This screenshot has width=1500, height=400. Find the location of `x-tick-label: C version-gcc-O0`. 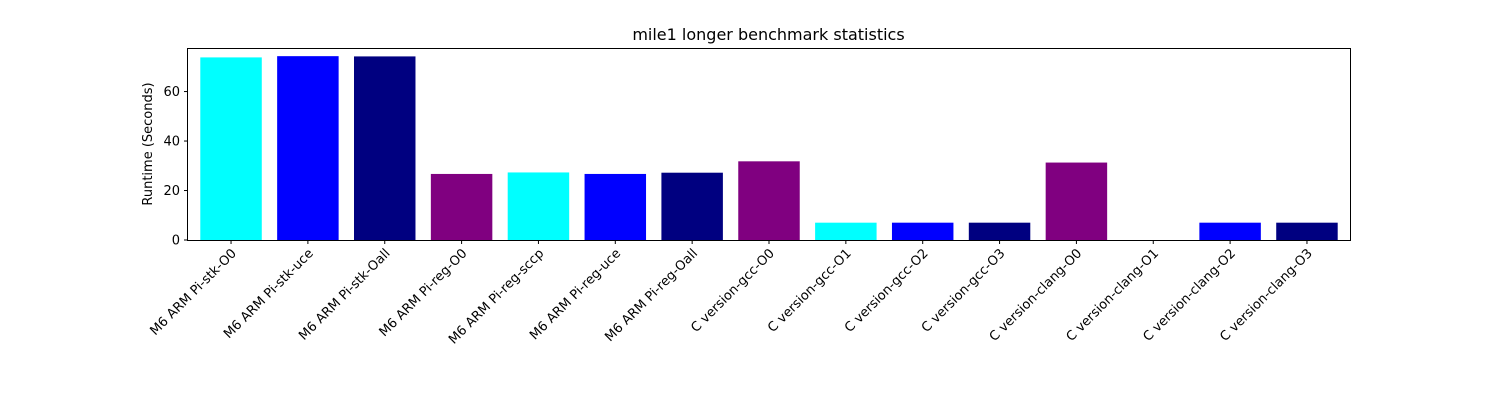

x-tick-label: C version-gcc-O0 is located at coordinates (733, 291).